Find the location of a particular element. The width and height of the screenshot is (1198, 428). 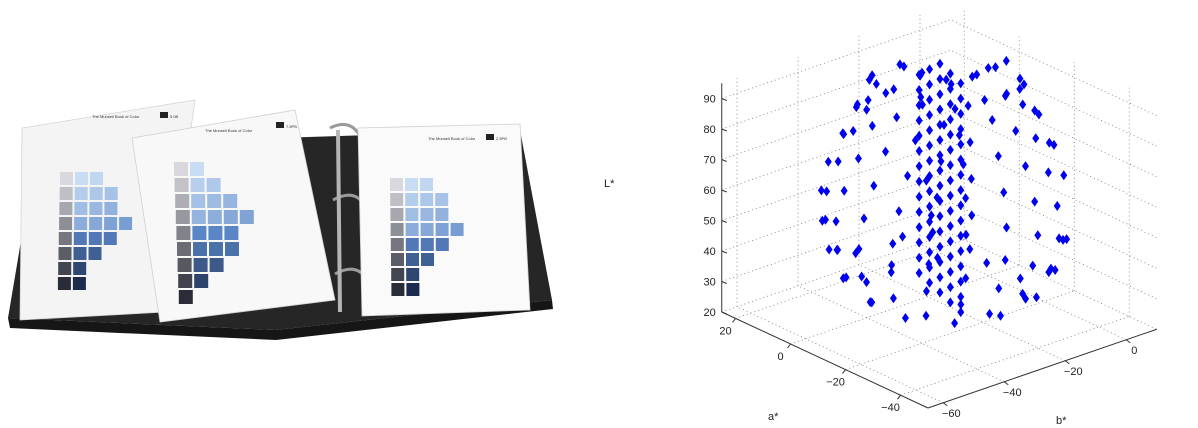

page-2-title: The Munsell Book of Color is located at coordinates (229, 130).